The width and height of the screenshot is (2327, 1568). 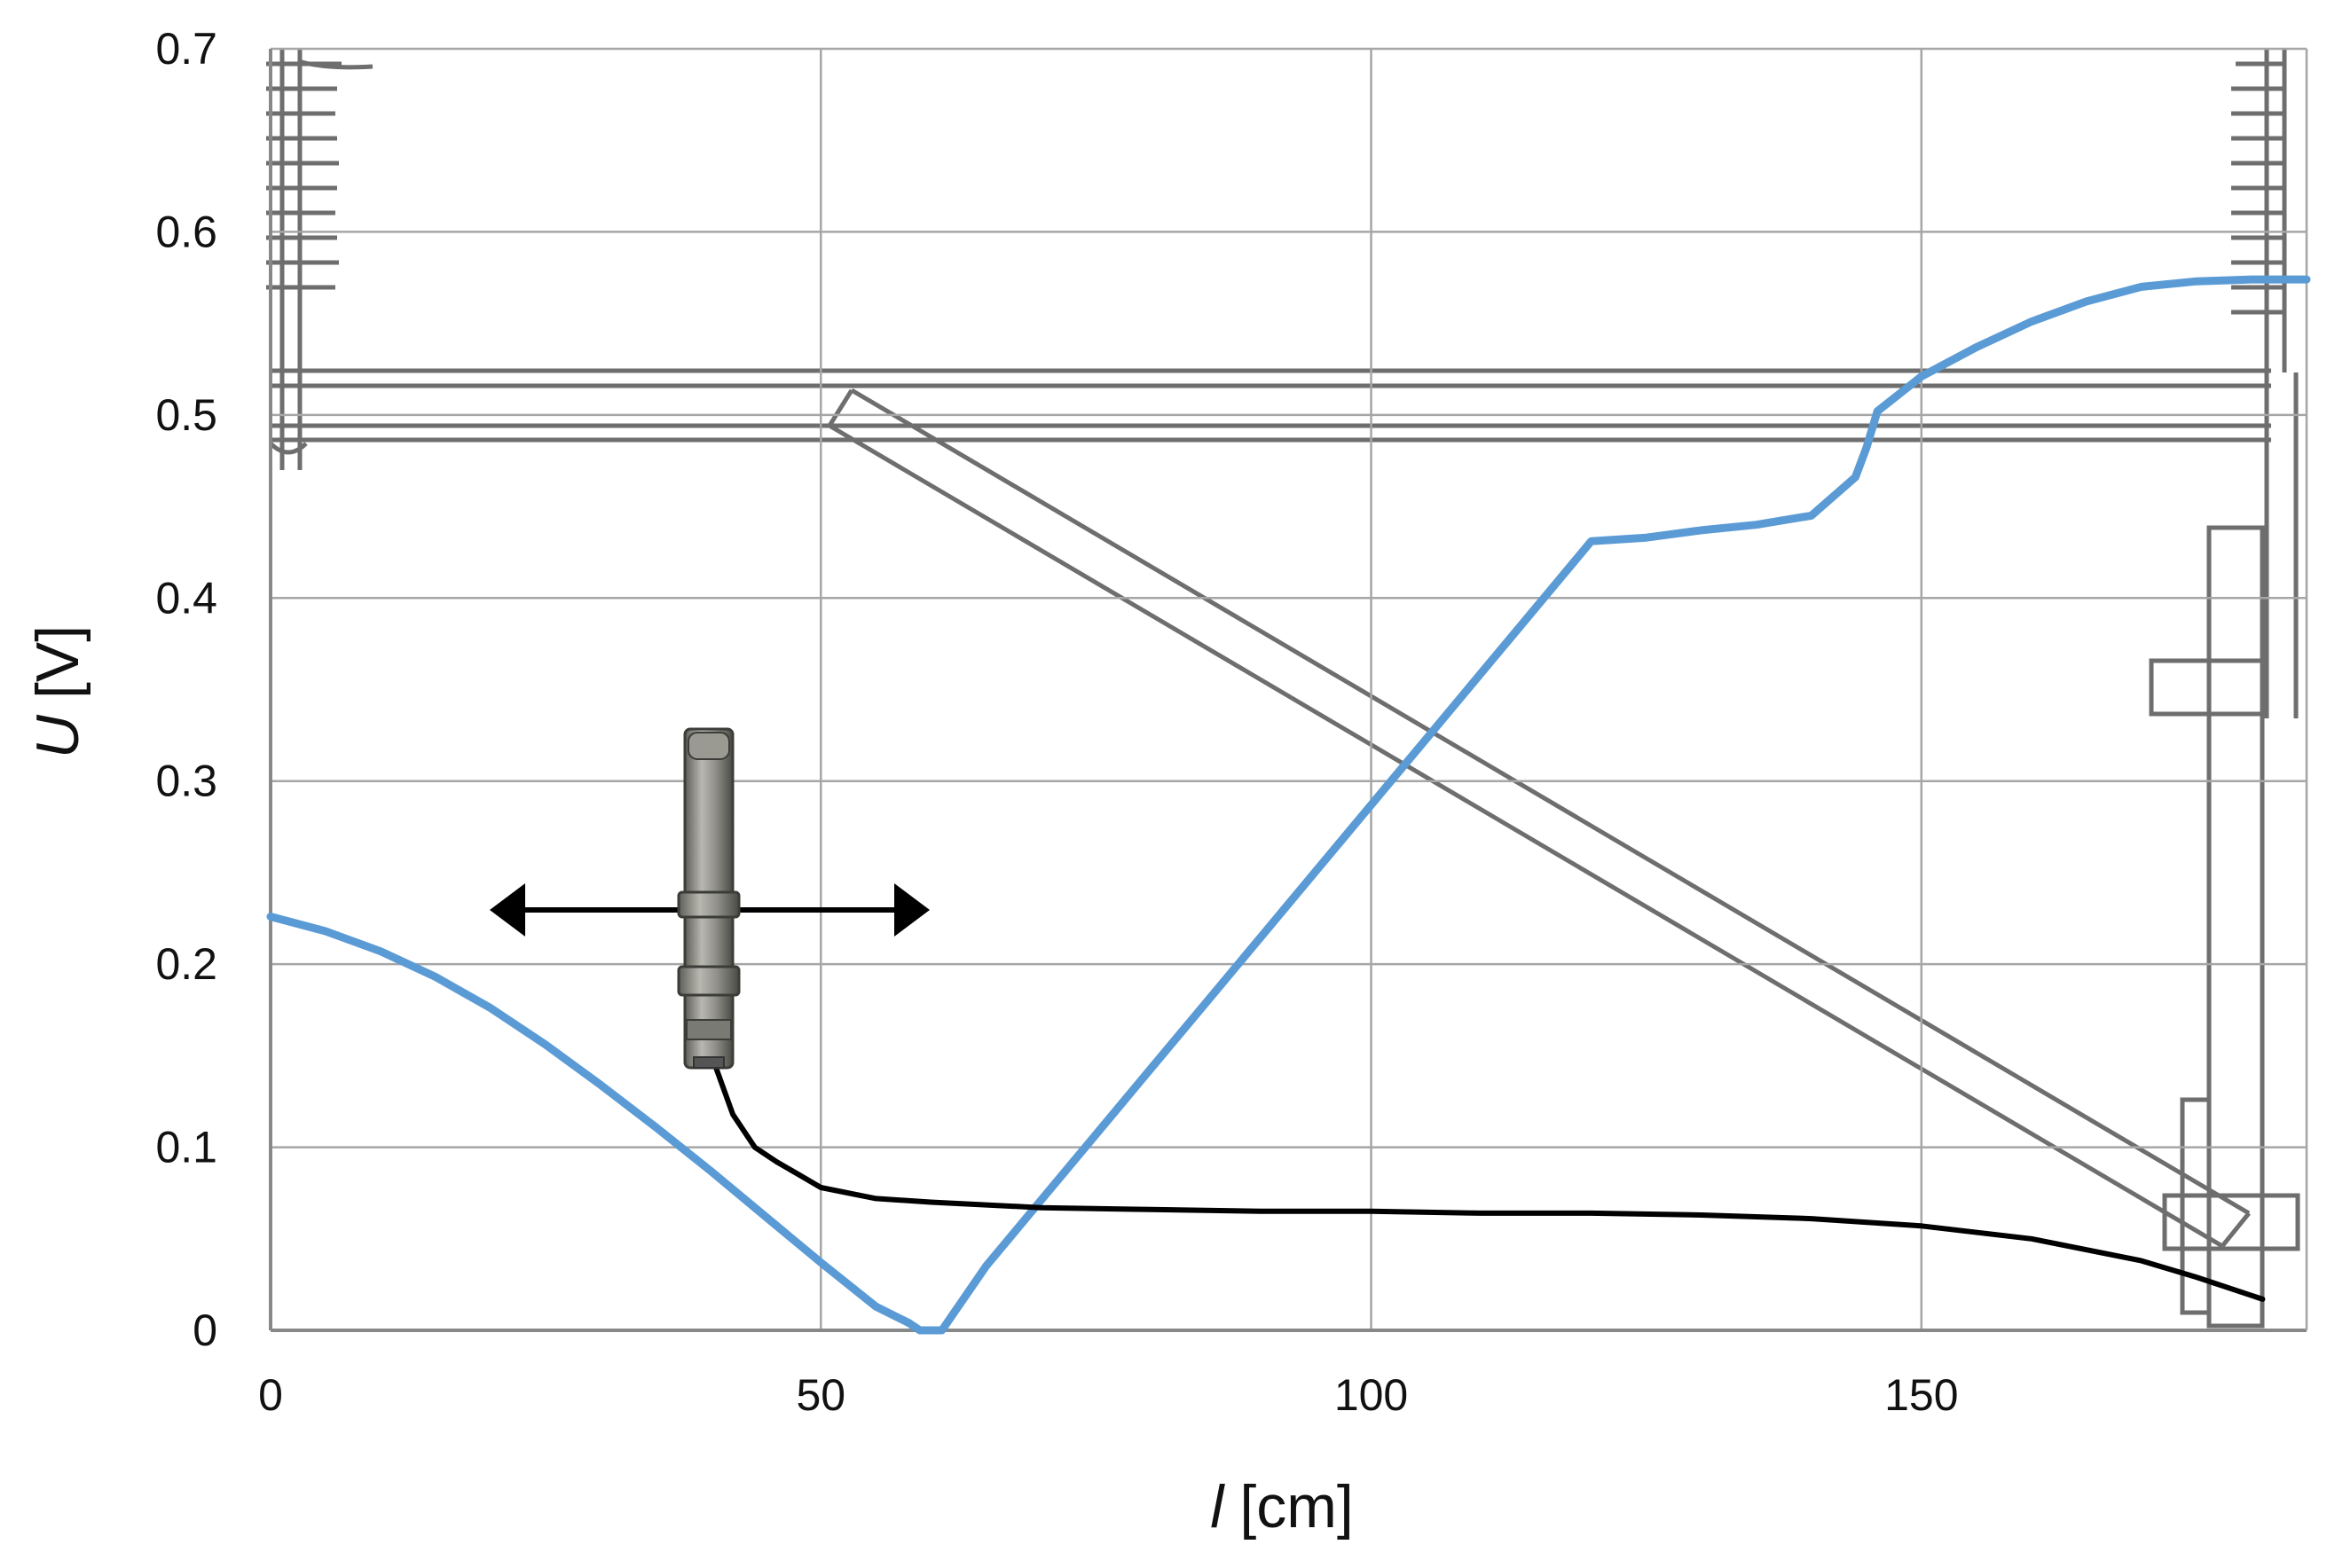 I want to click on y-axis-symbol: U, so click(x=57, y=736).